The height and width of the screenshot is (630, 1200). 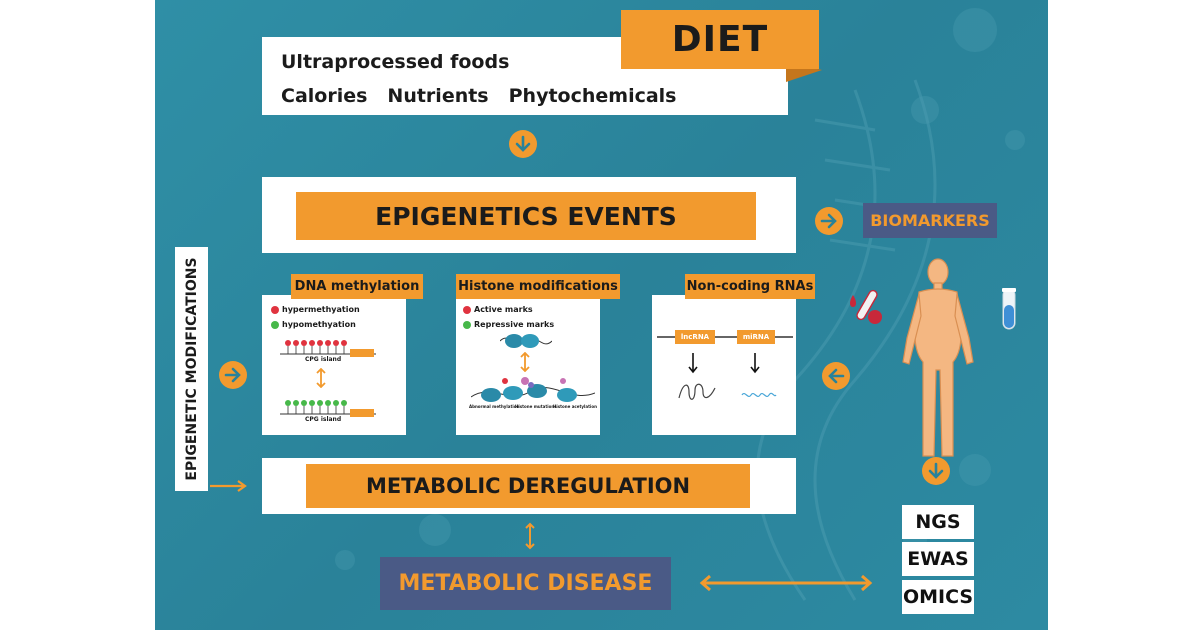 I want to click on hypo-dot-icon, so click(x=275, y=324).